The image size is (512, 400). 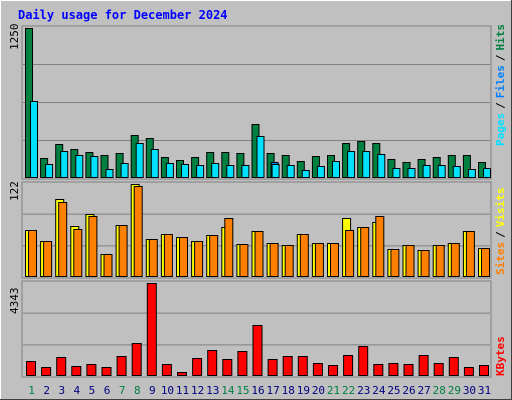 I want to click on day-label: 27, so click(x=424, y=390).